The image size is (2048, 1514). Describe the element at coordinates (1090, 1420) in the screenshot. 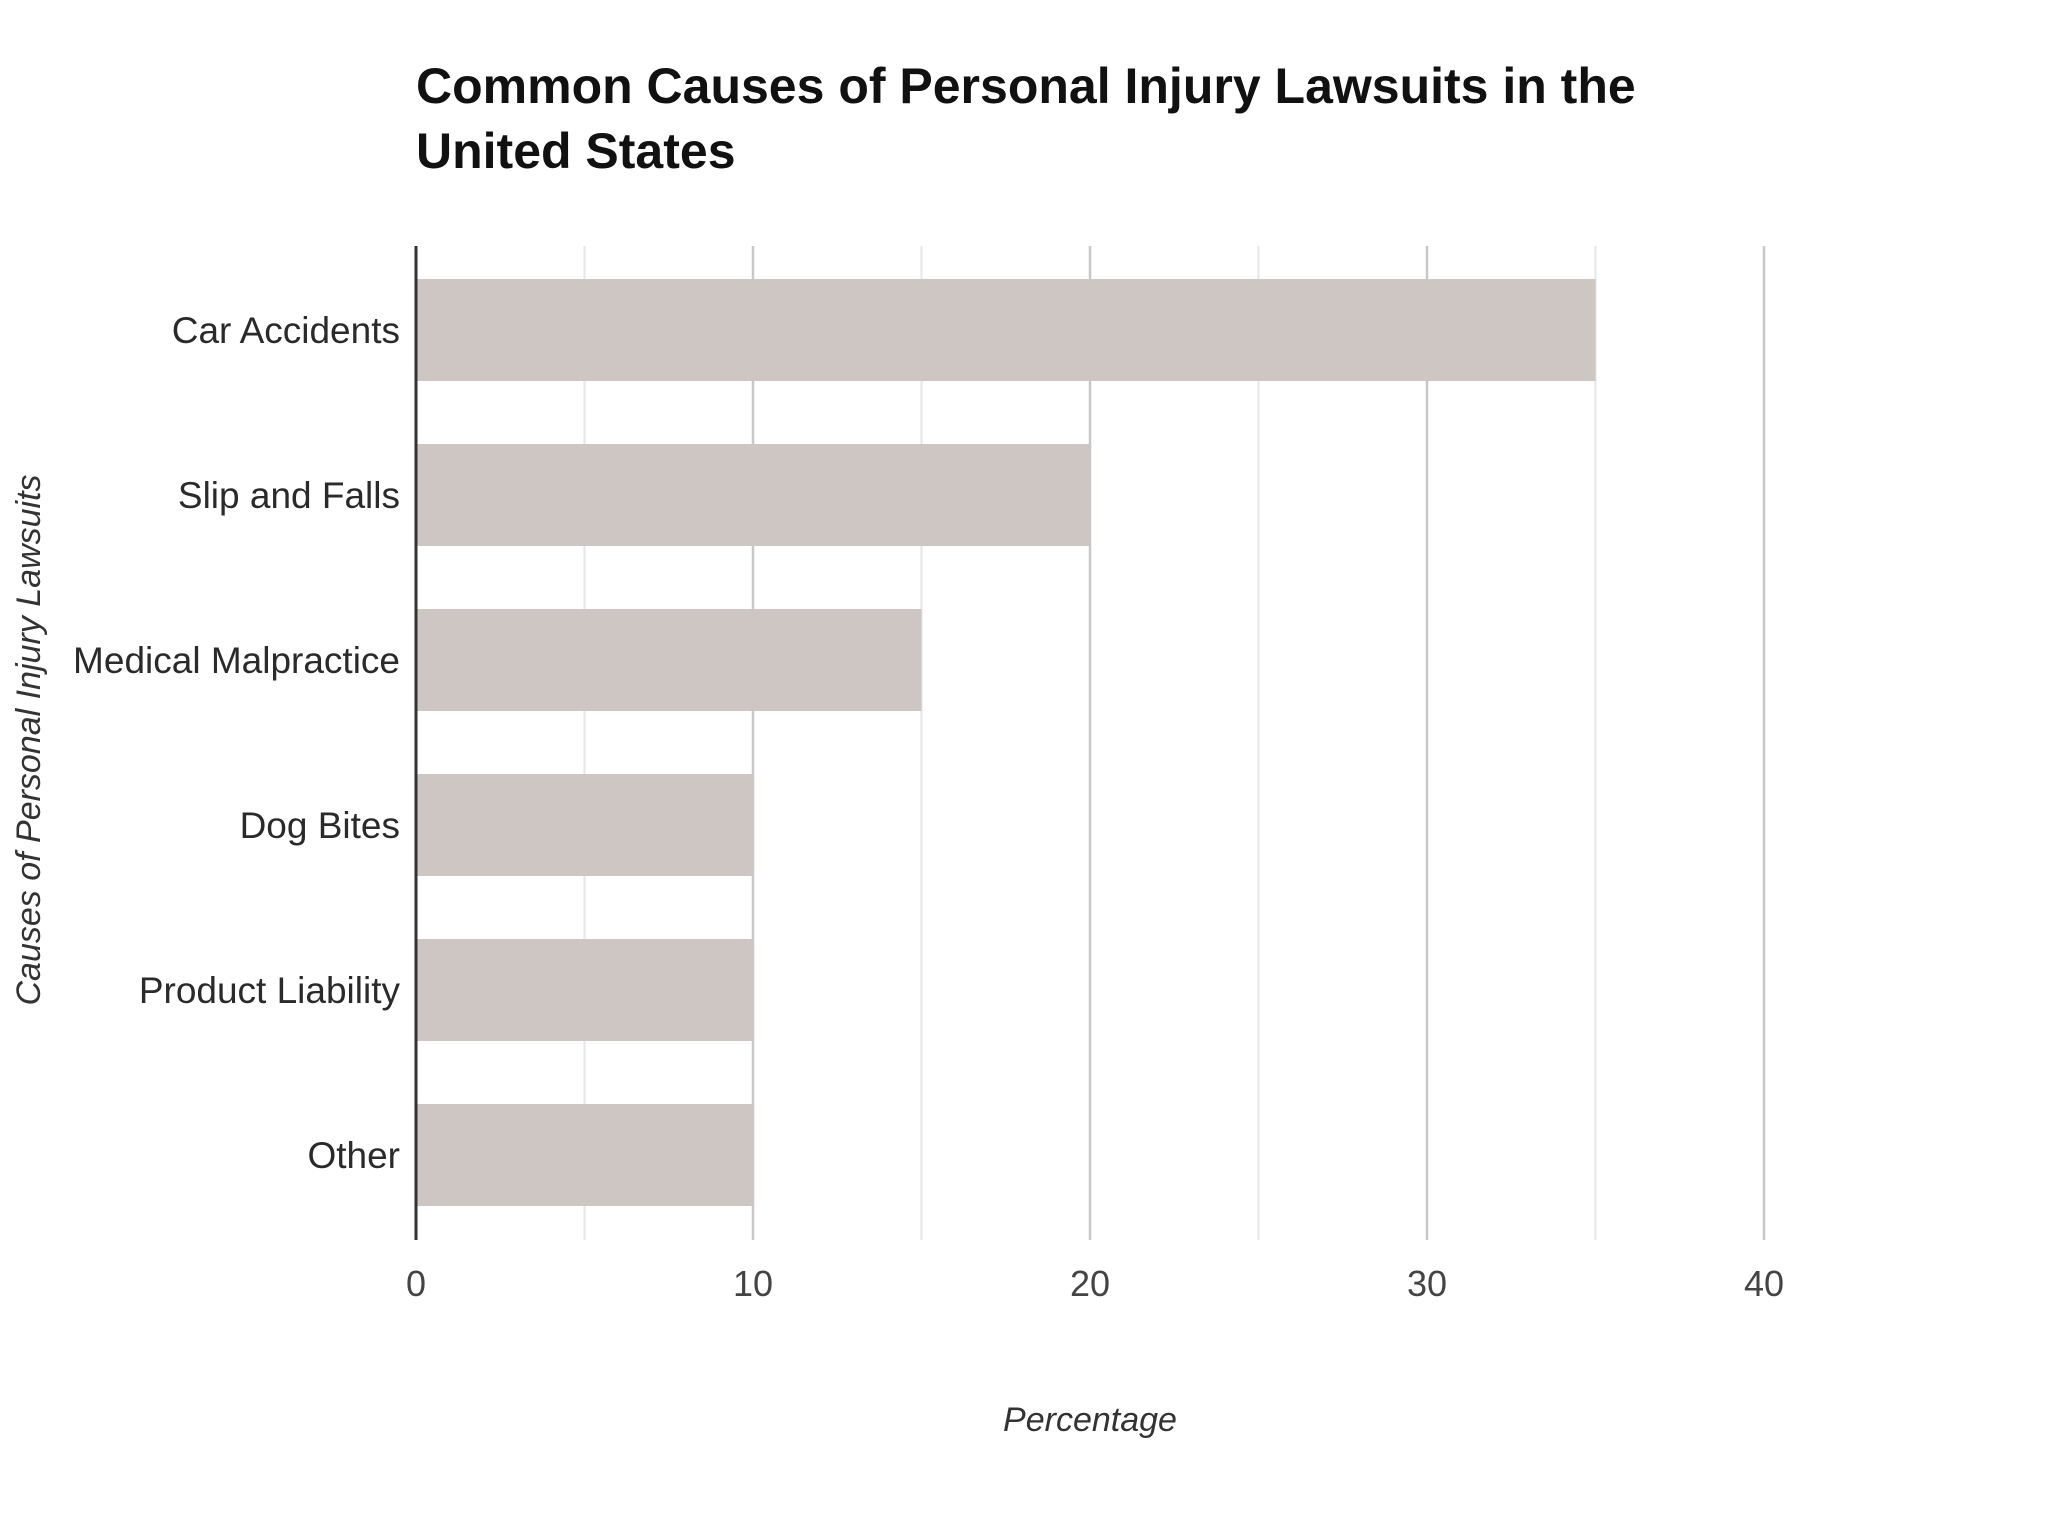

I see `x-axis-title: Percentage` at that location.